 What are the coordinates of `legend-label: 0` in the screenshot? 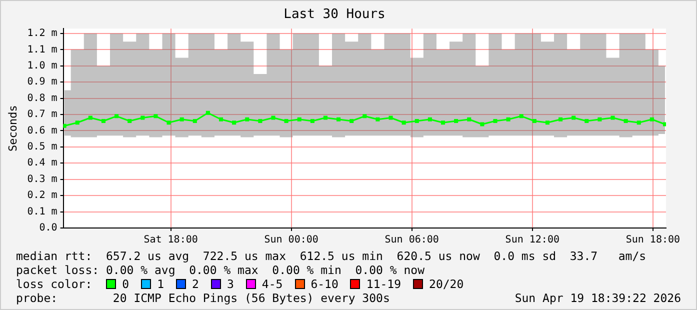 It's located at (126, 284).